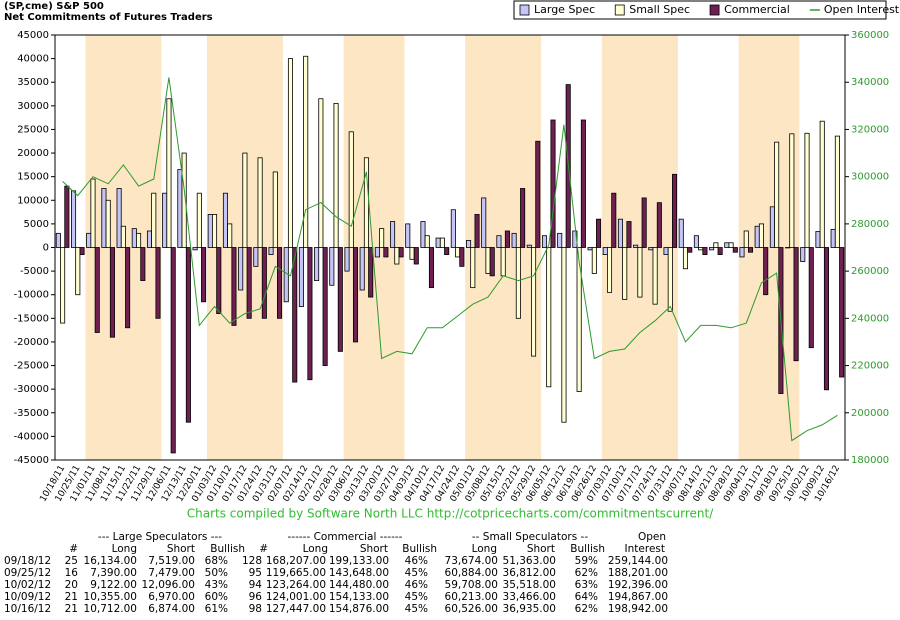 This screenshot has height=620, width=900. I want to click on y-tick-label: -40000, so click(31, 436).